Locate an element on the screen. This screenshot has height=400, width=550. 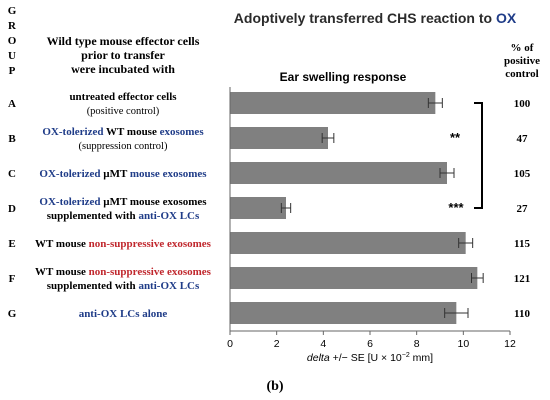
bar-e is located at coordinates (348, 243).